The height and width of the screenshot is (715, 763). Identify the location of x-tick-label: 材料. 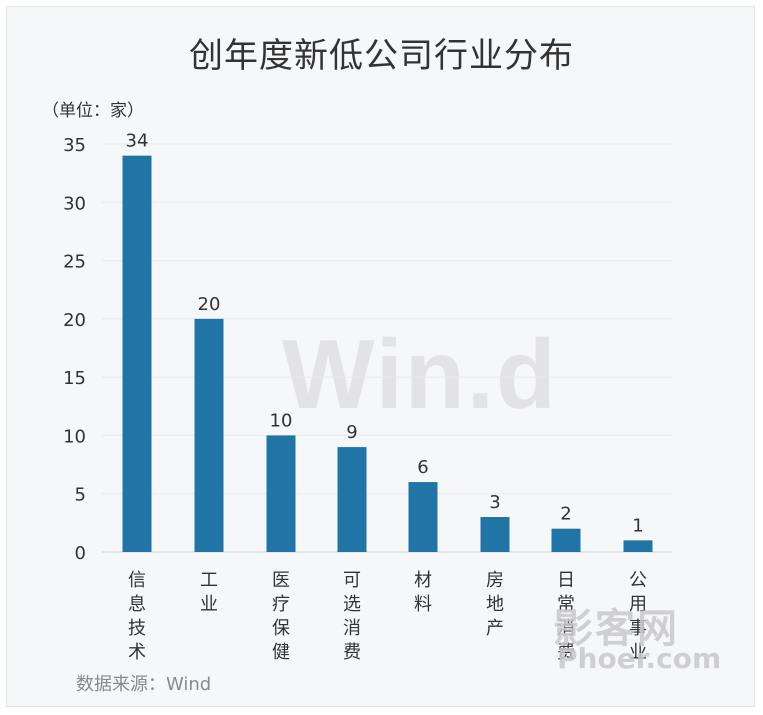
(423, 592).